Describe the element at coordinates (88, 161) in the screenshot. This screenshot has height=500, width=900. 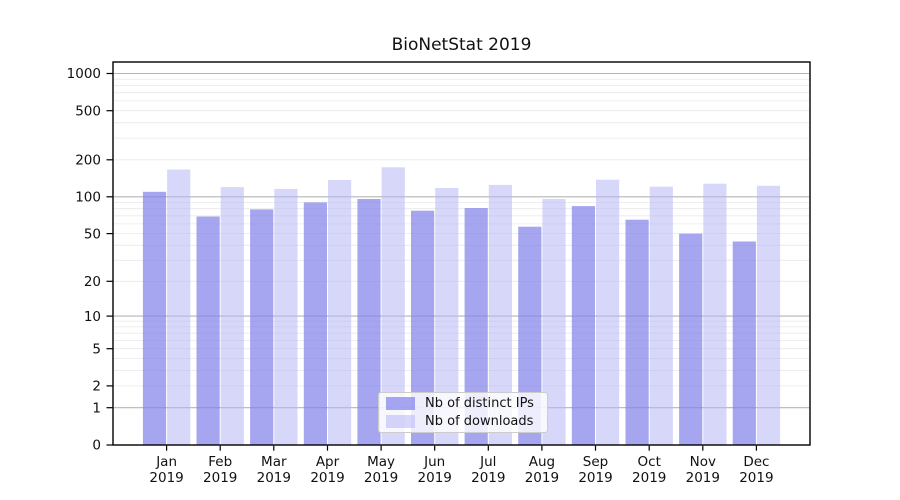
I see `y-tick-label: 200` at that location.